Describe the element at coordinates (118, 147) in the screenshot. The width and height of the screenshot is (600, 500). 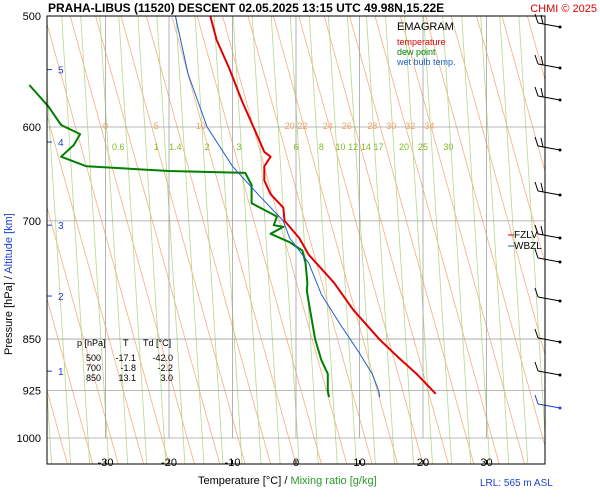
I see `mixing-ratio-label: 0.6` at that location.